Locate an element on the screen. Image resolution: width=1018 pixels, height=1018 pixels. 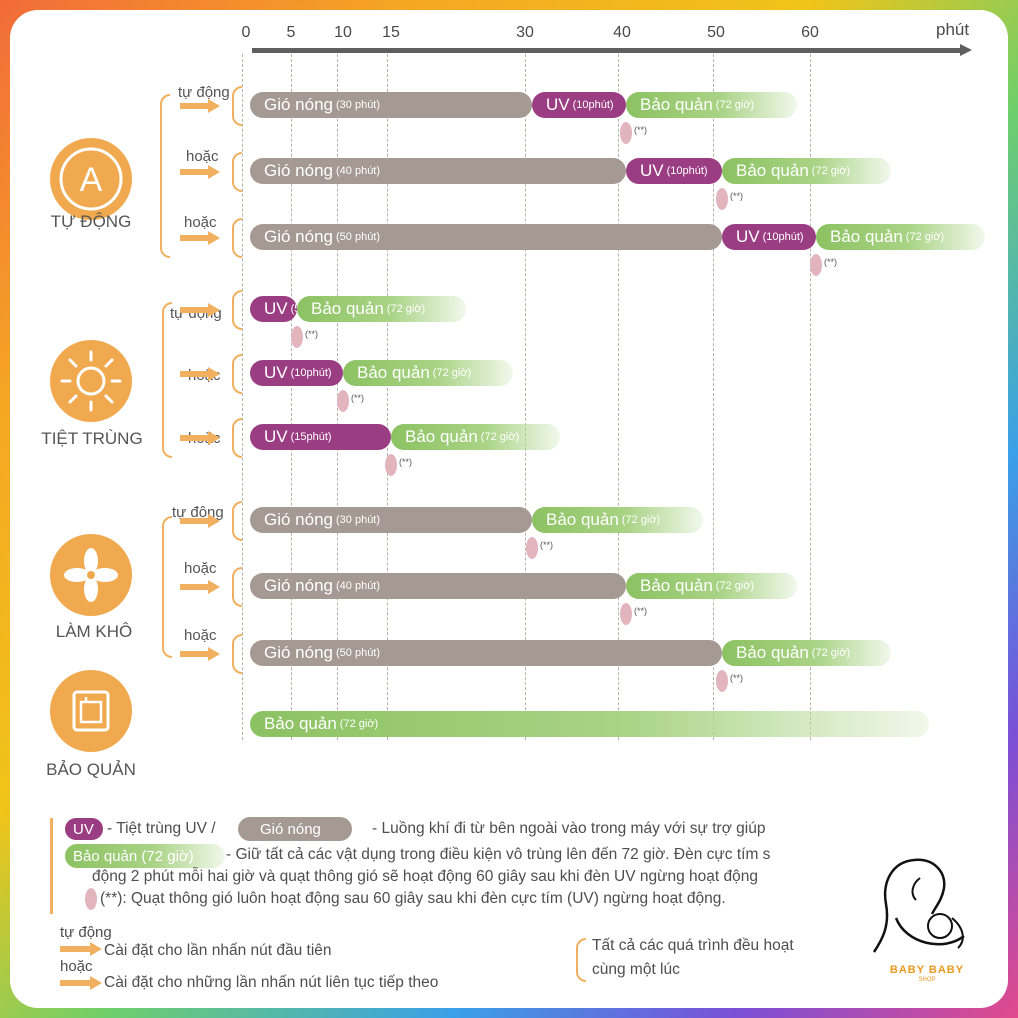
legend-or-label: hoặc is located at coordinates (76, 966).